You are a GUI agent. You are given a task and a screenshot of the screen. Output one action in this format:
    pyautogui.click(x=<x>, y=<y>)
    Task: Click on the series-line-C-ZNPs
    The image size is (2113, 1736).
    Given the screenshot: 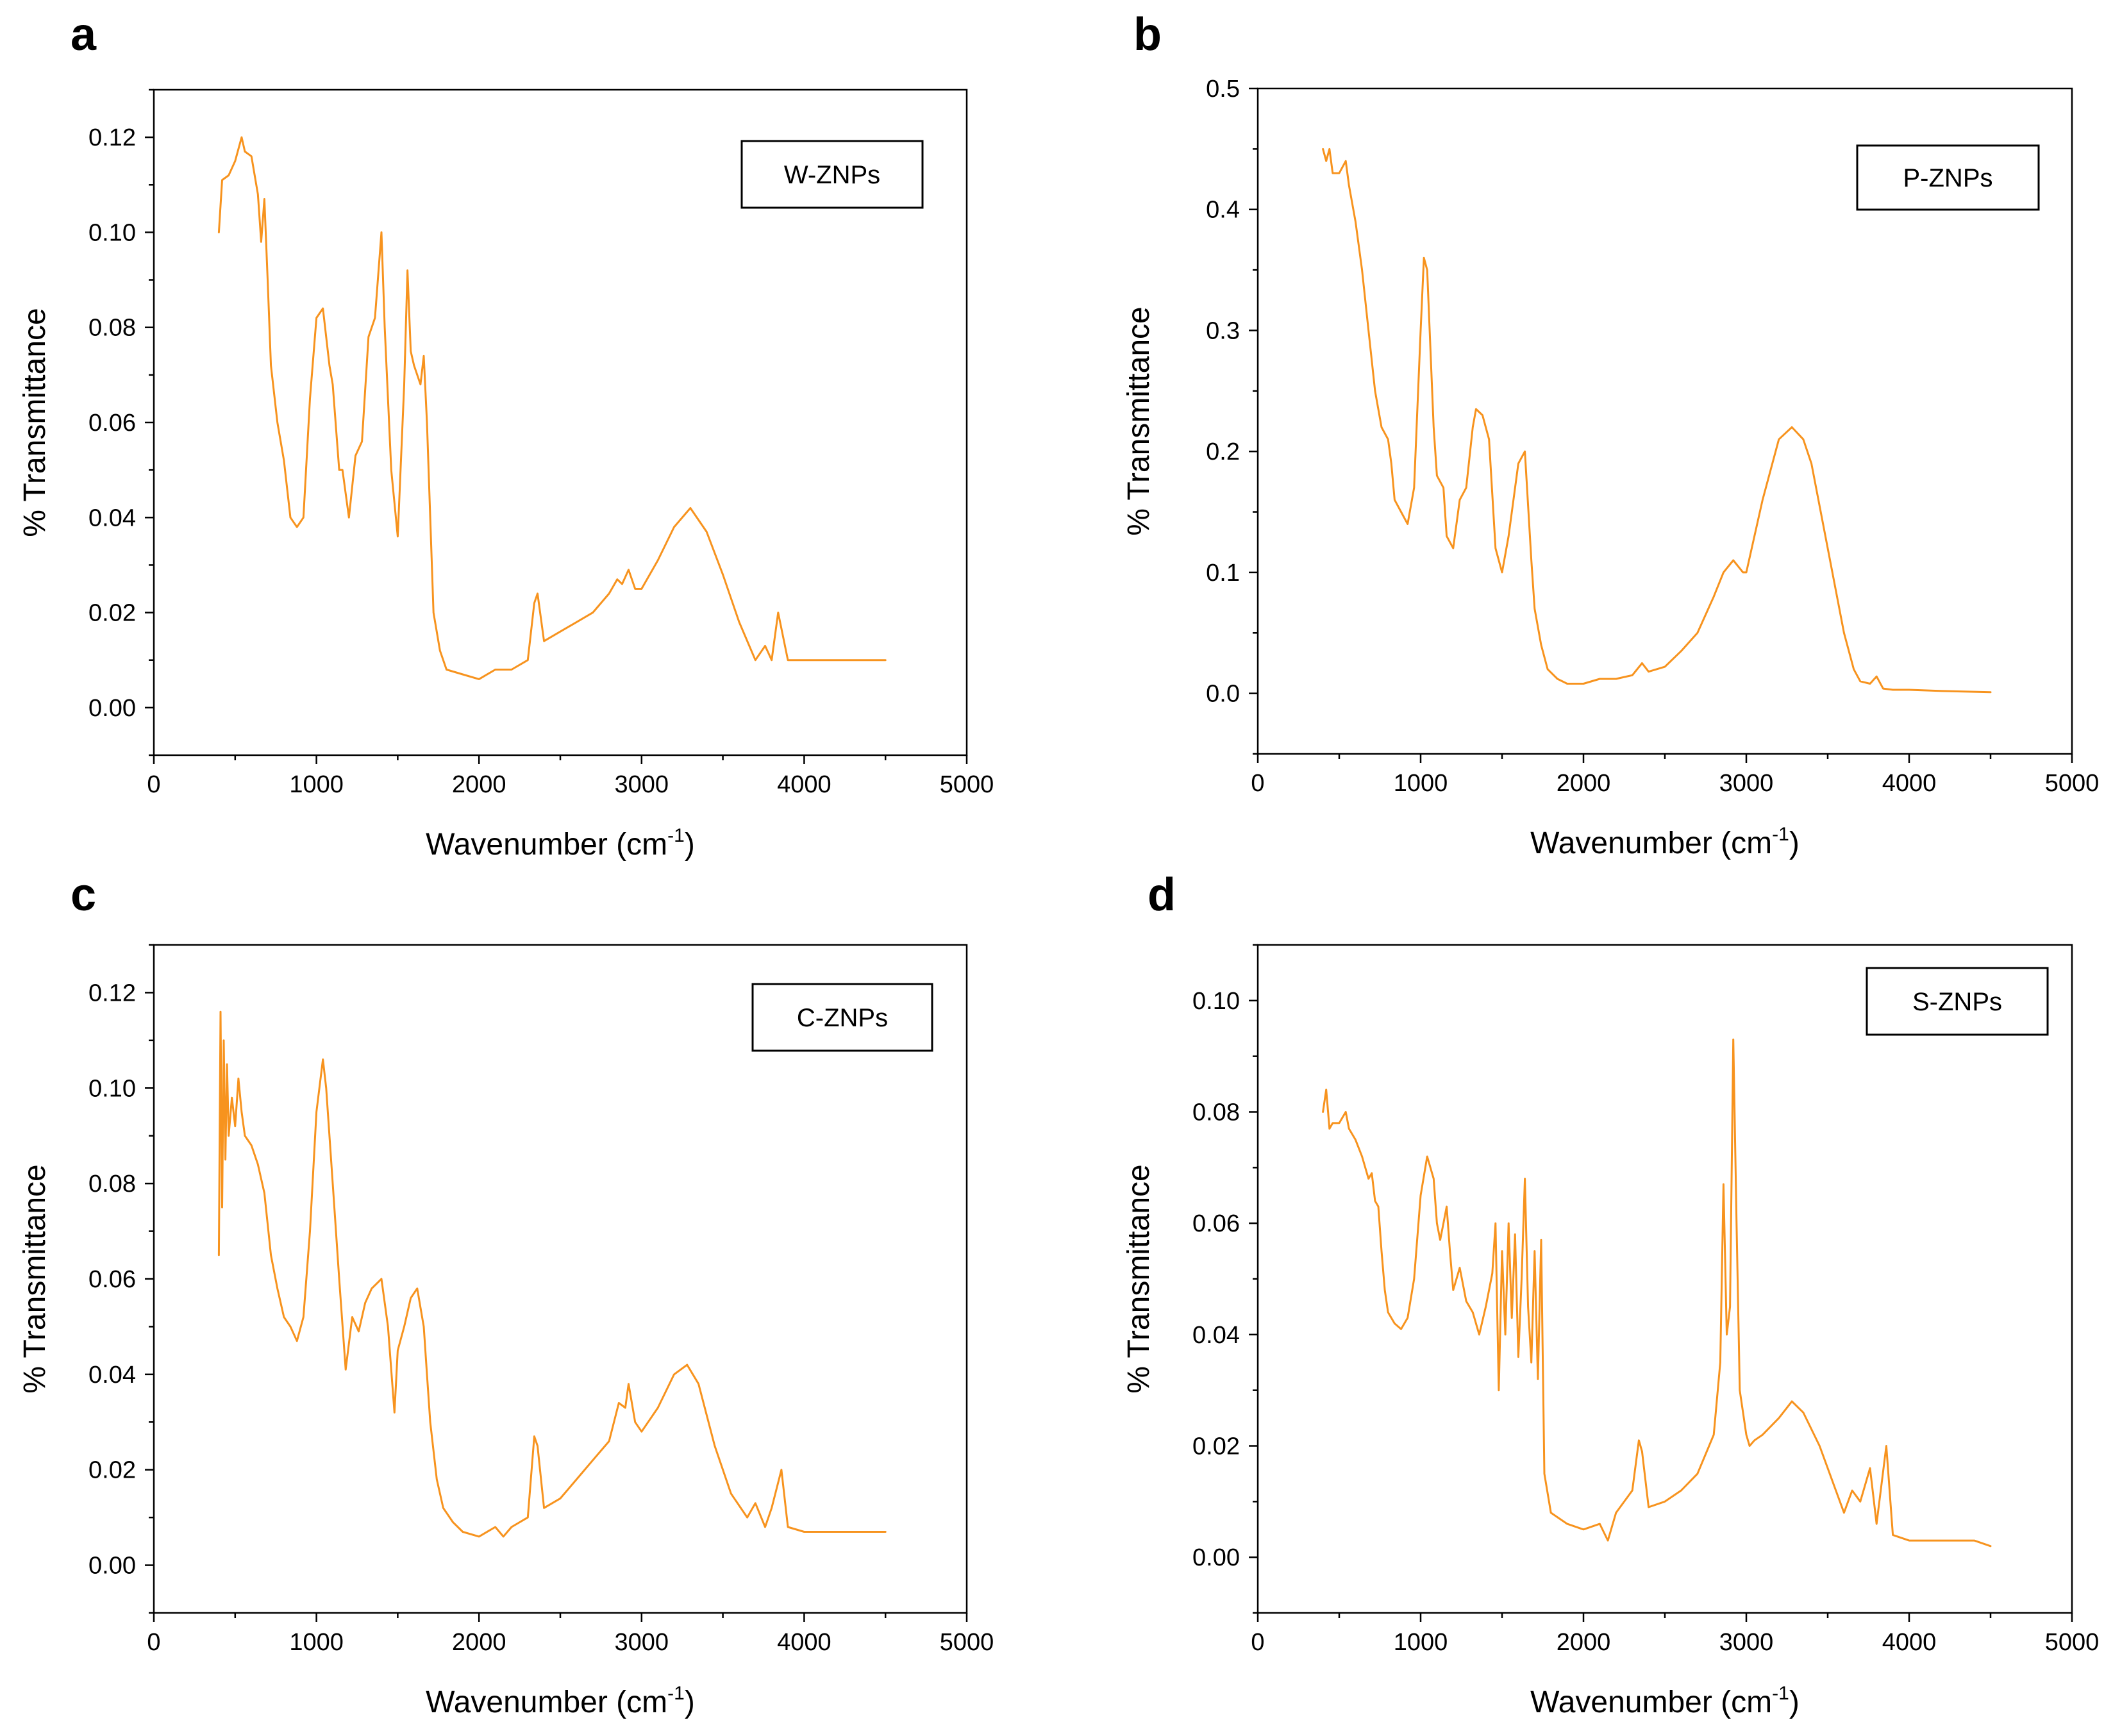 What is the action you would take?
    pyautogui.click(x=552, y=1274)
    